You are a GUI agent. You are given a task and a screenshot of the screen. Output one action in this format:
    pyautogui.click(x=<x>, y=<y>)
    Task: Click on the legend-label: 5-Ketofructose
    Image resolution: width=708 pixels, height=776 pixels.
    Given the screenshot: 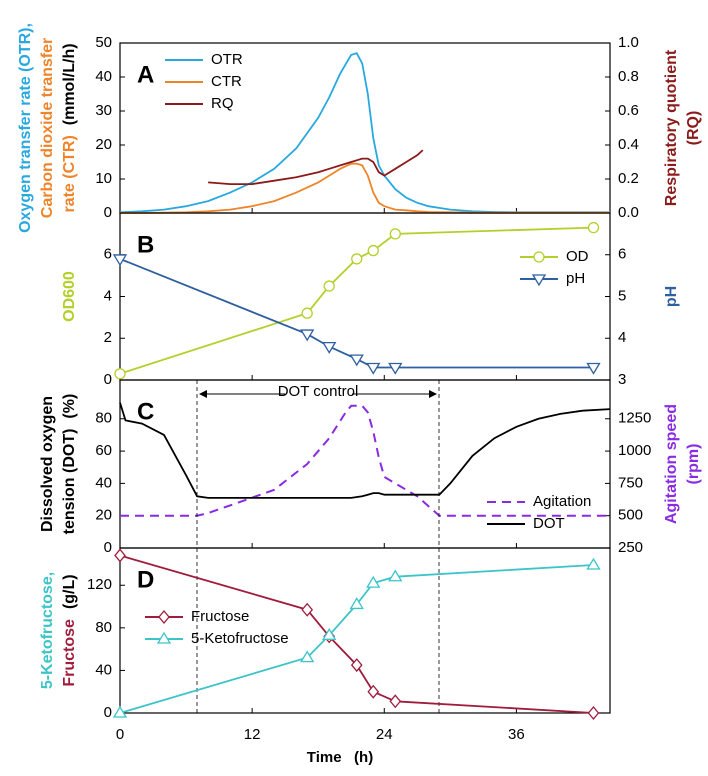 What is the action you would take?
    pyautogui.click(x=240, y=638)
    